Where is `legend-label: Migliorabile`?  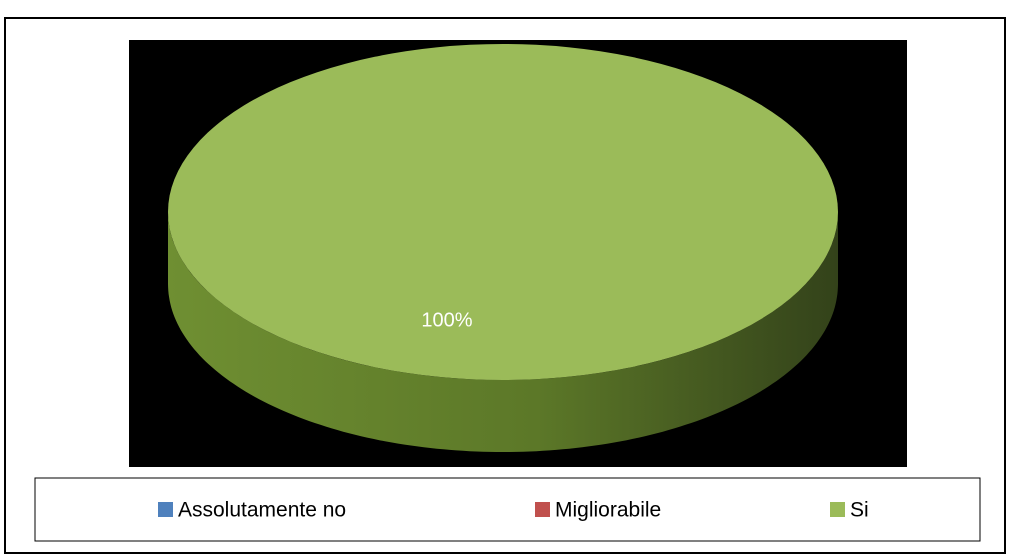 legend-label: Migliorabile is located at coordinates (608, 510).